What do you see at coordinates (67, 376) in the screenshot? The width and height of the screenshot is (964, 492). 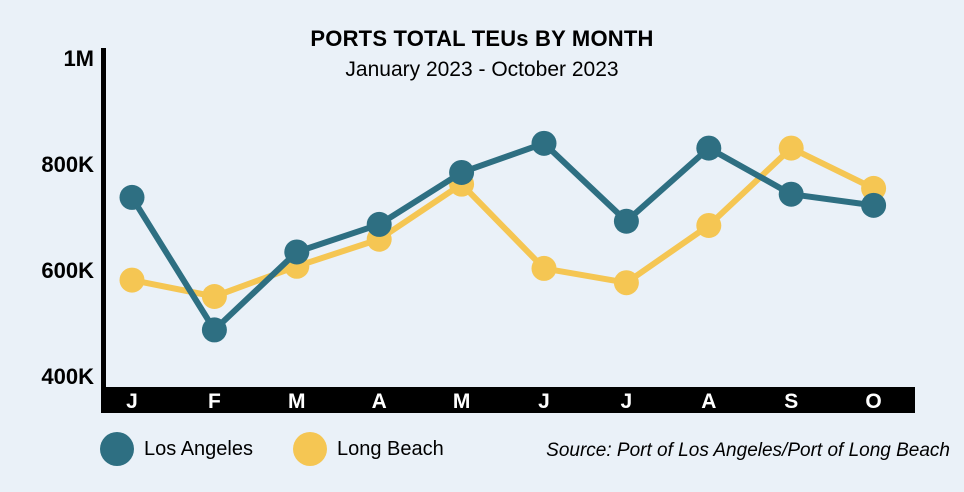 I see `y-tick-label: 400K` at bounding box center [67, 376].